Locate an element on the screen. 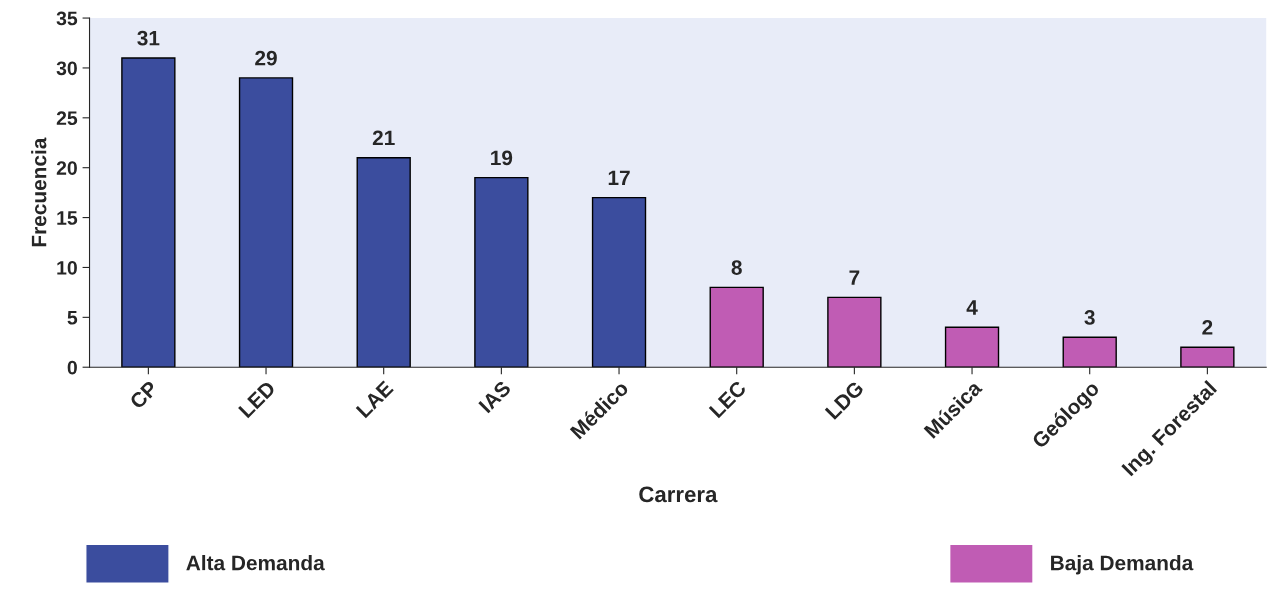  data-label: 2 is located at coordinates (1207, 327).